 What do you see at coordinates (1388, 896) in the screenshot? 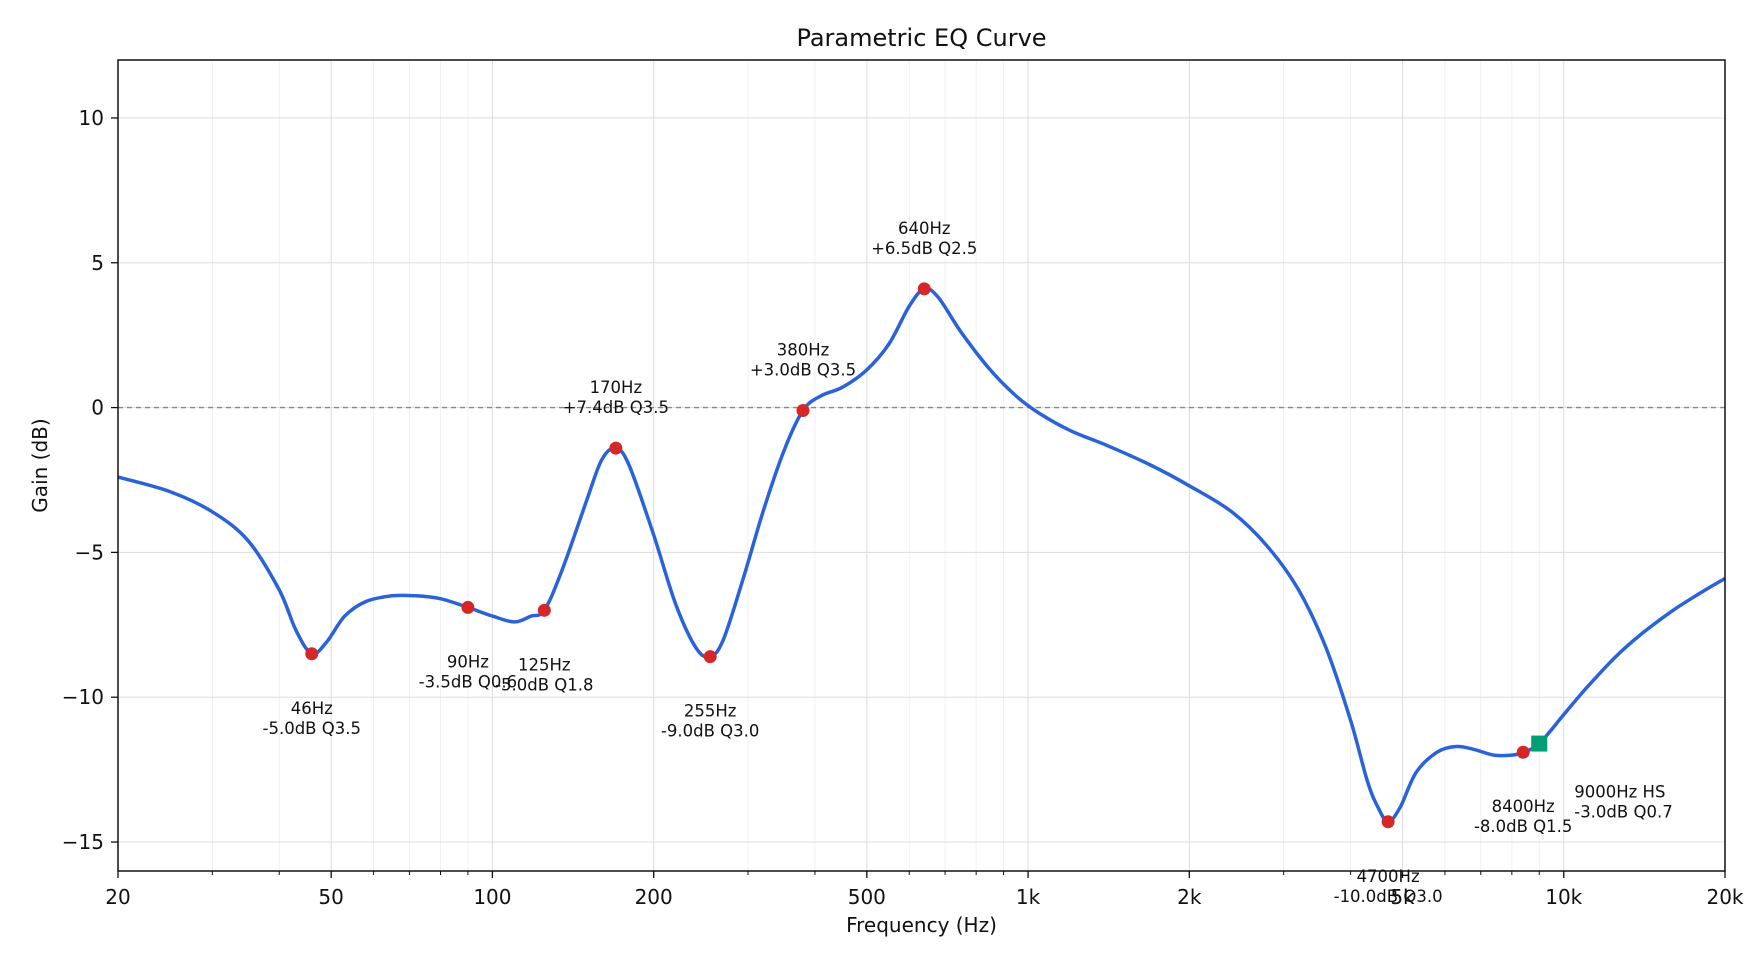
I see `band-label-params: -10.0dB Q3.0` at bounding box center [1388, 896].